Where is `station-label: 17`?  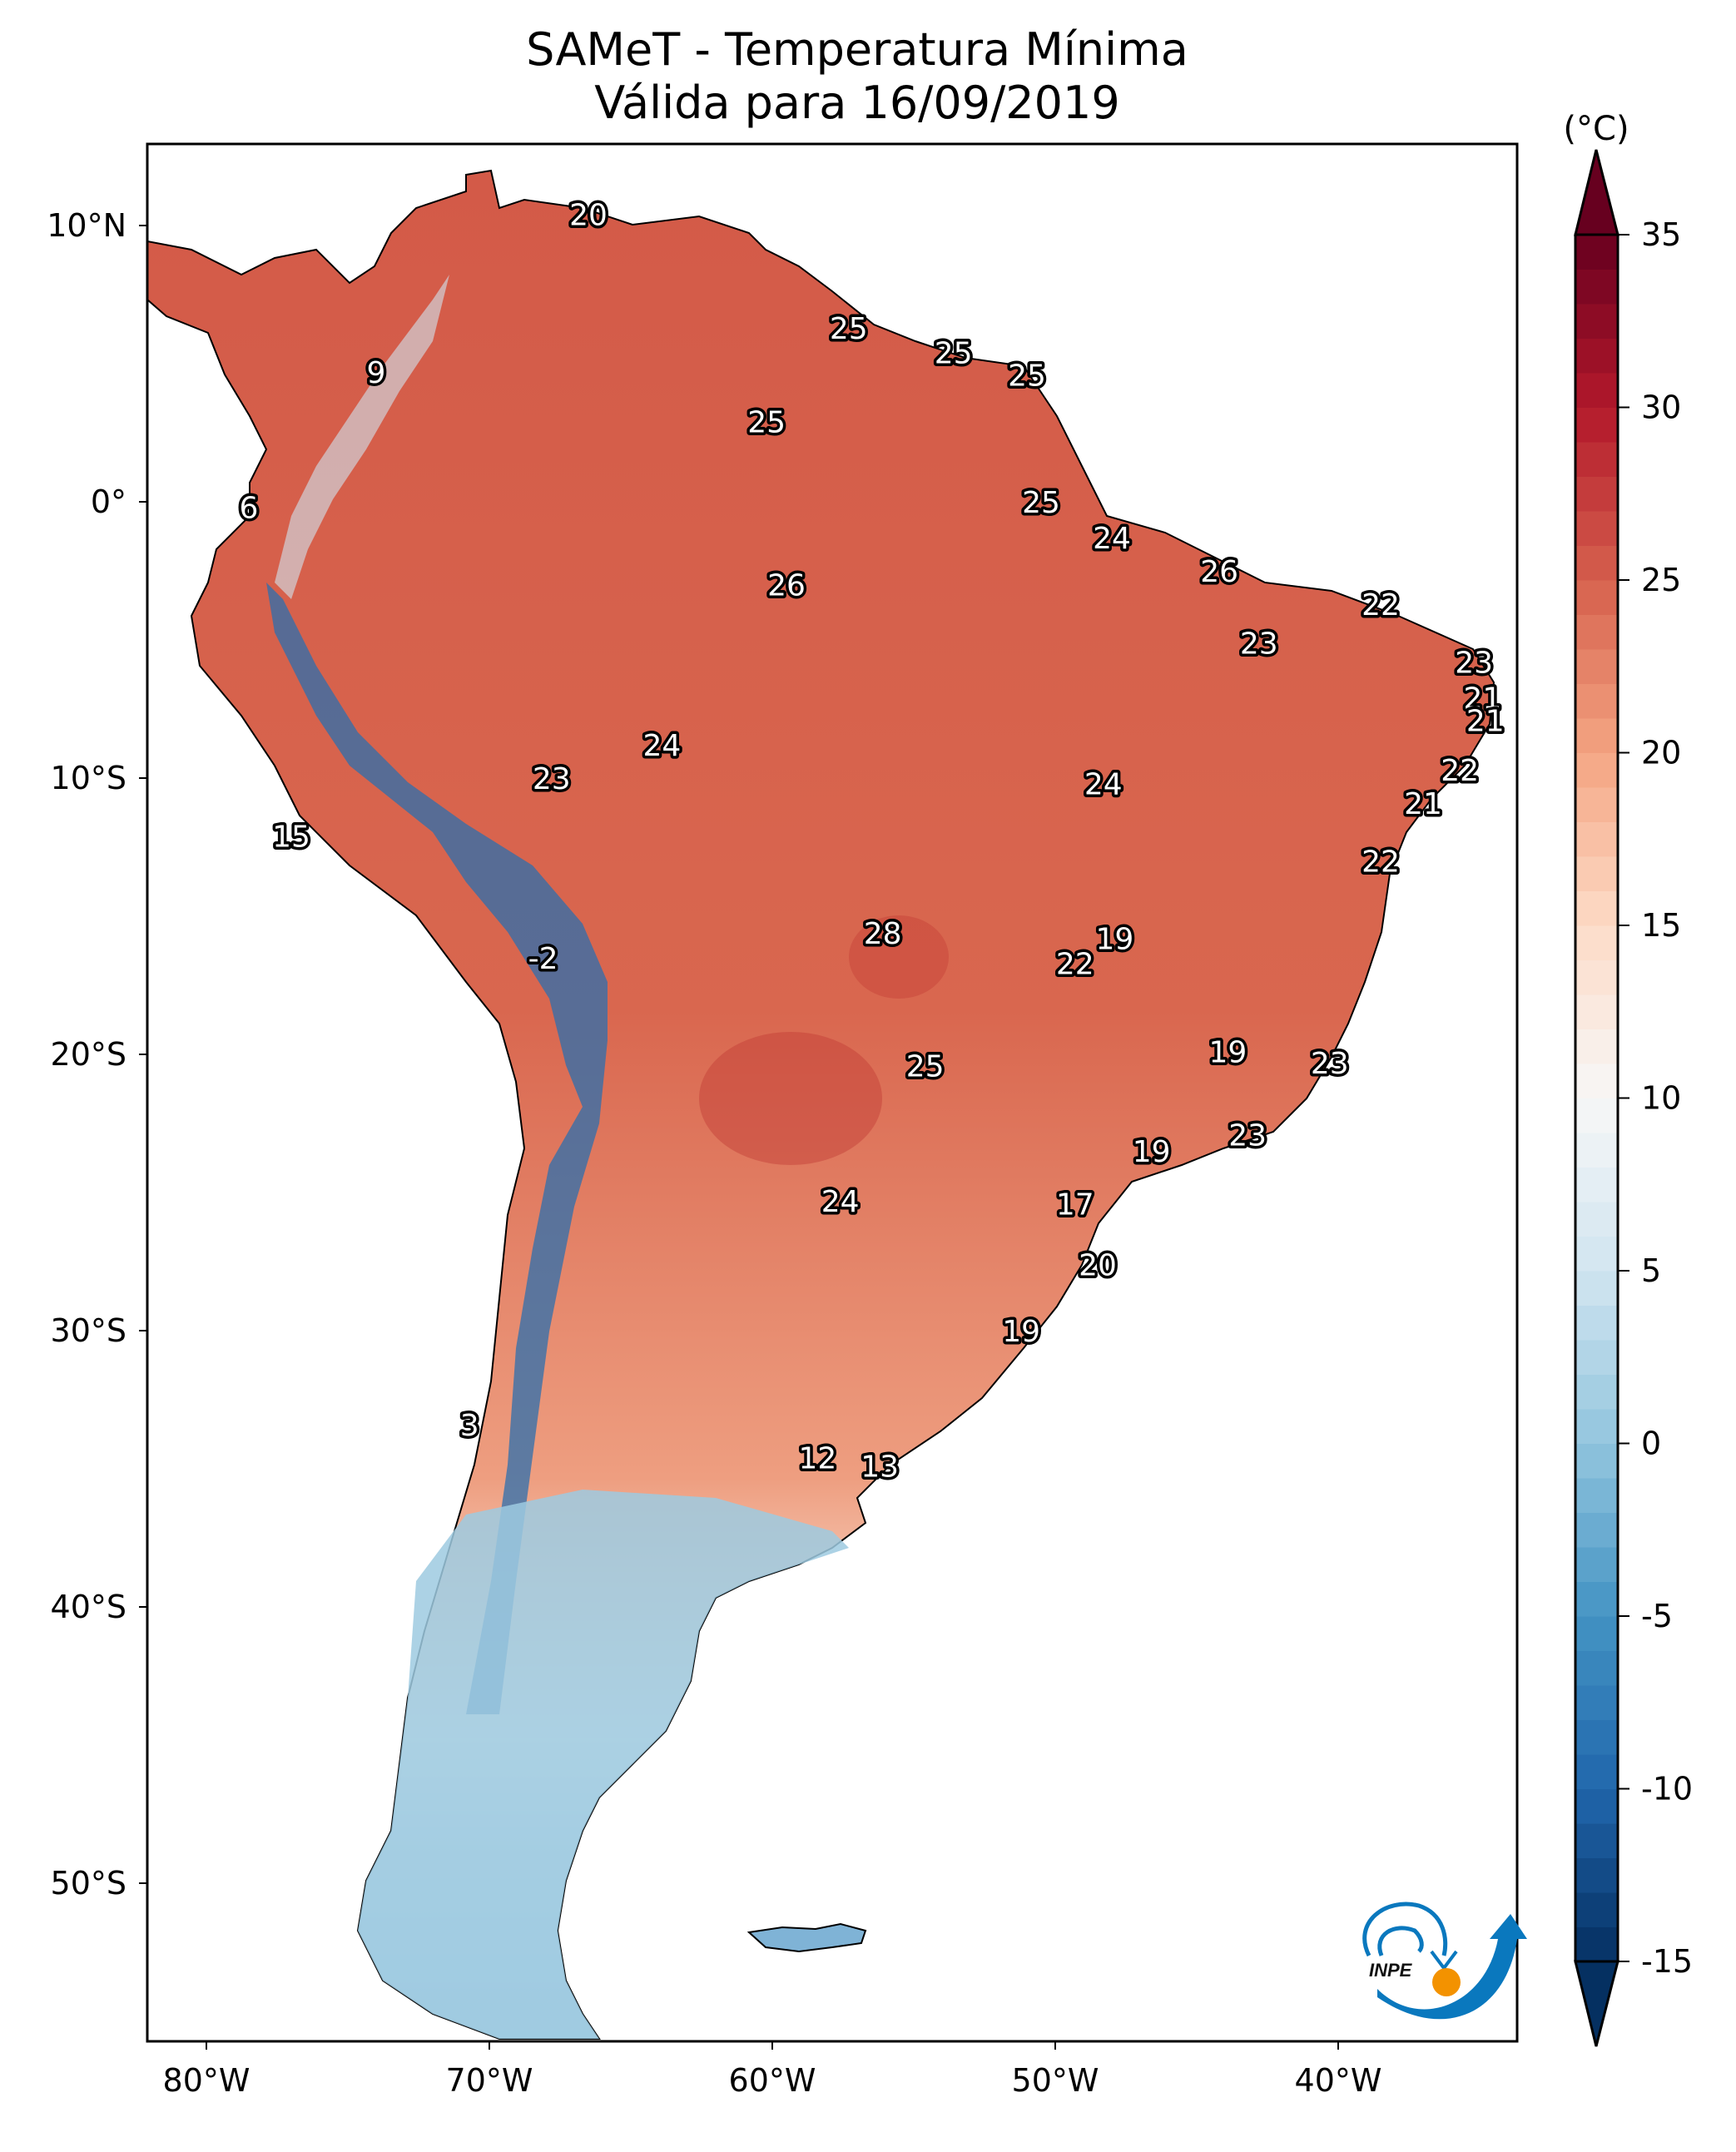
station-label: 17 is located at coordinates (1075, 1205).